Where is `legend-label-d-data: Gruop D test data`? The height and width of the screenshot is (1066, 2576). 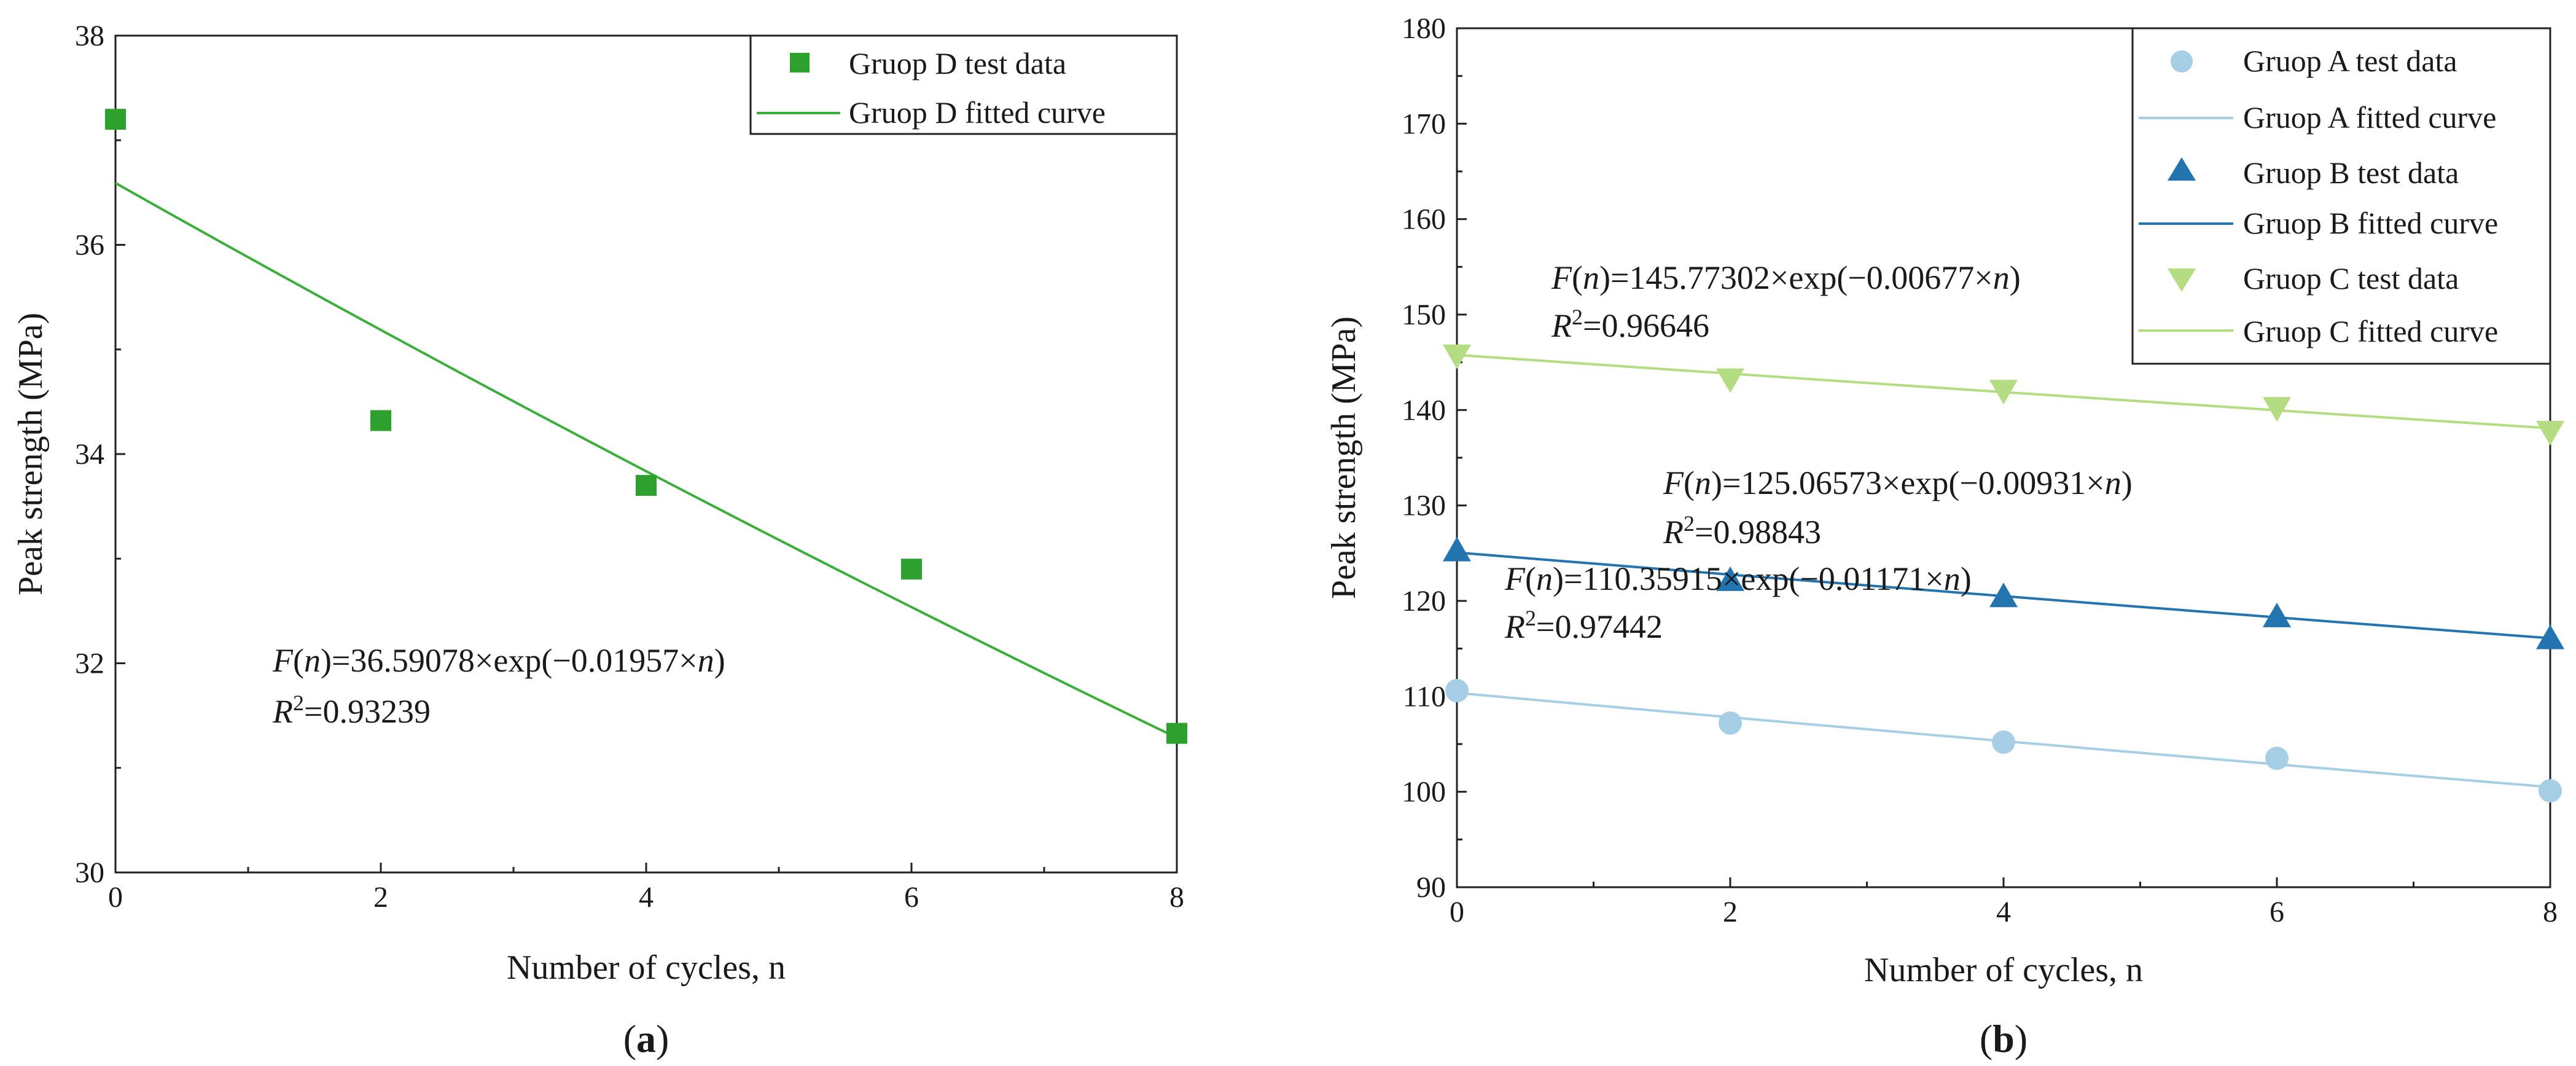 legend-label-d-data: Gruop D test data is located at coordinates (957, 63).